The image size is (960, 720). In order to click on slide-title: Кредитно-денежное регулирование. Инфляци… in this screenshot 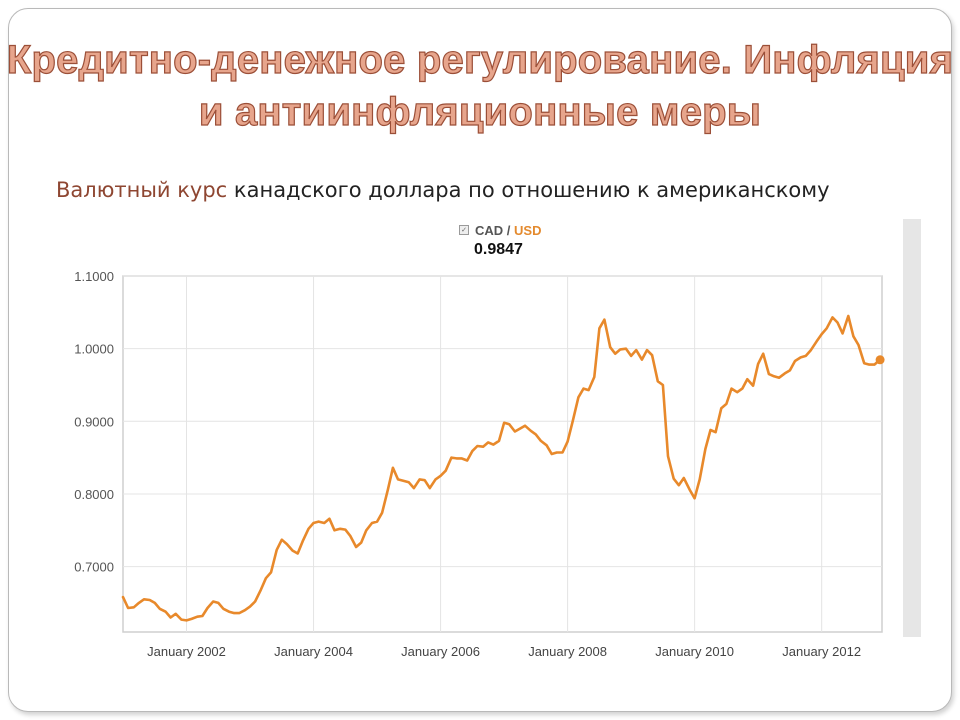, I will do `click(480, 86)`.